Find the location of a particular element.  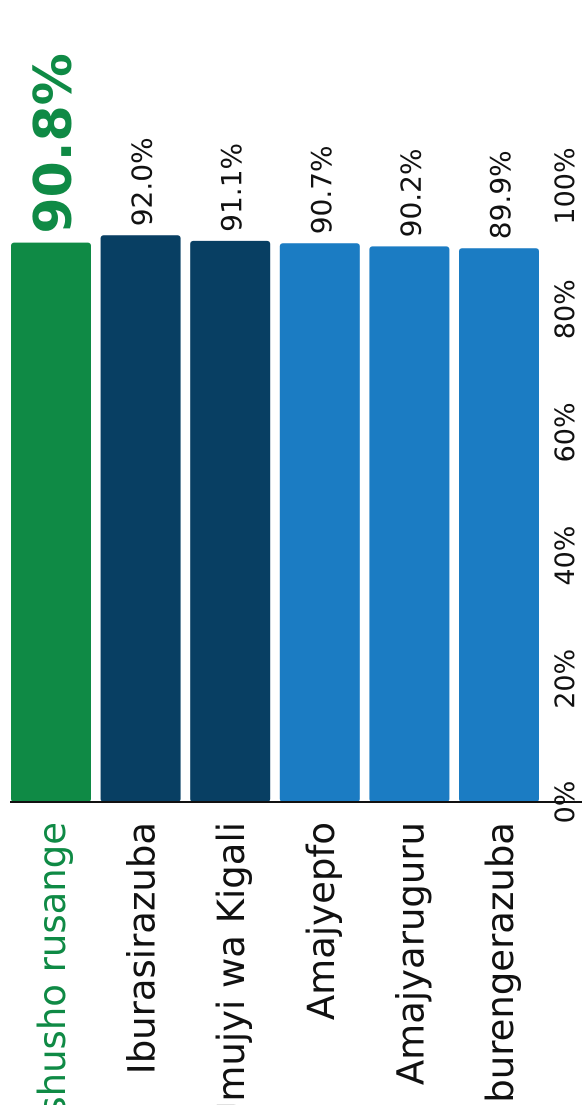

value-labels-layer: 90.8% 92.0% 91.1% 90.7% 90.2% 89.9% is located at coordinates (270, 146).